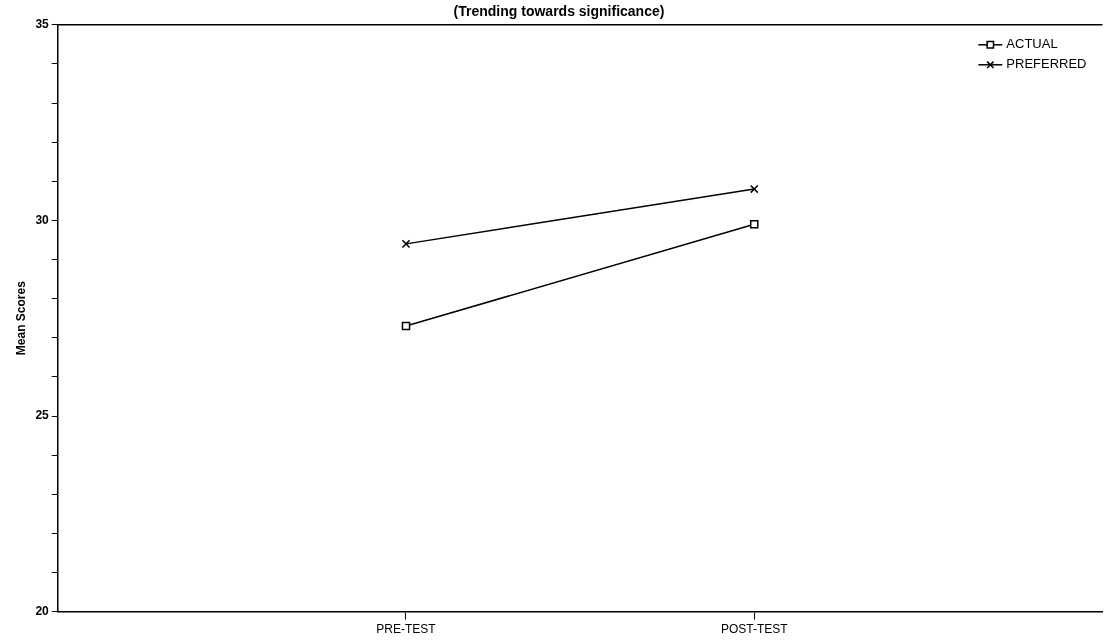 This screenshot has width=1109, height=640. Describe the element at coordinates (559, 11) in the screenshot. I see `chart-title: (Trending towards significance)` at that location.